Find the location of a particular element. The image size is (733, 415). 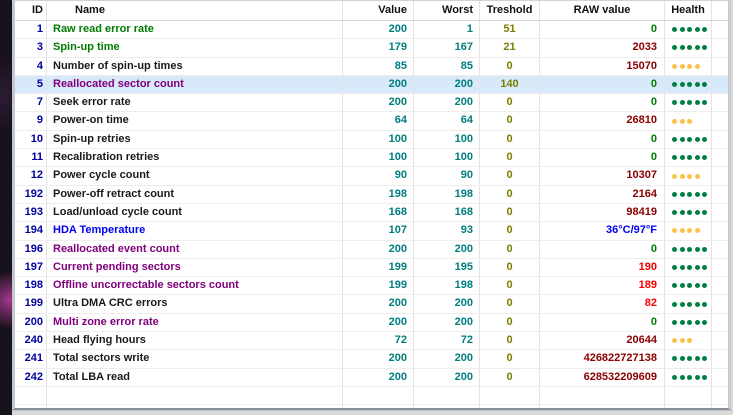

column-header-name: Name is located at coordinates (195, 10).